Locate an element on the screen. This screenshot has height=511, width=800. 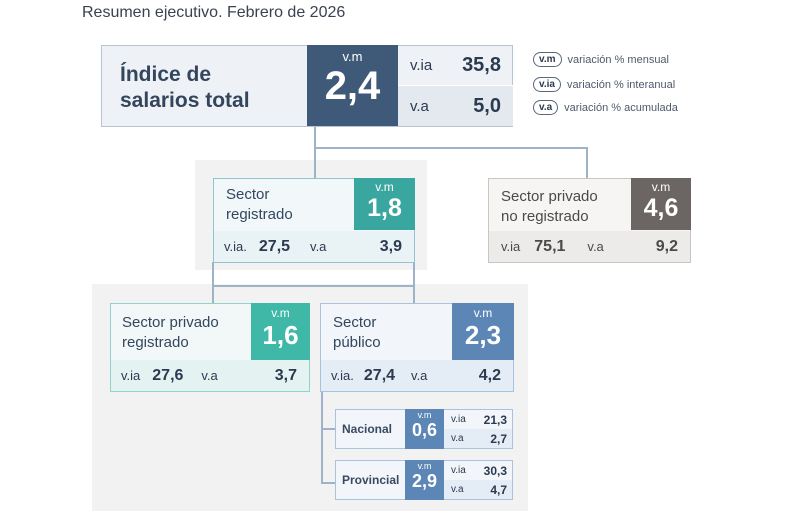
provincial-vm-cell: v.m 2,9 is located at coordinates (424, 480).